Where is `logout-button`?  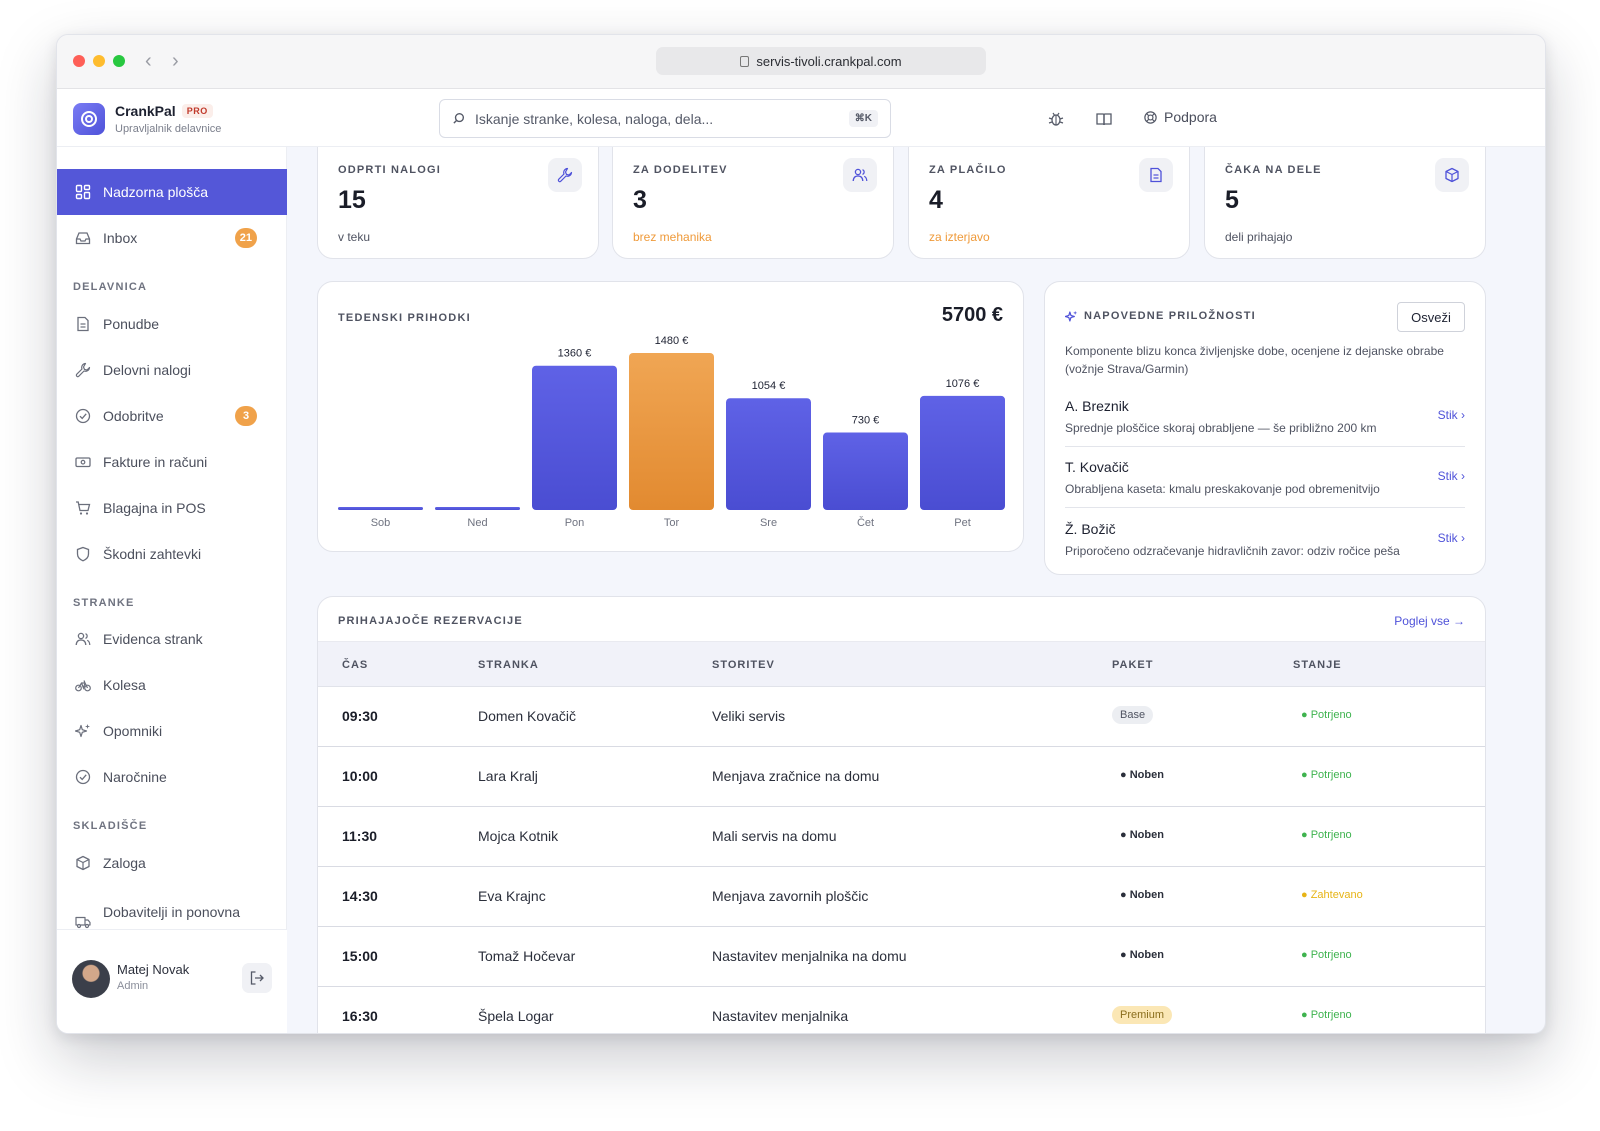 logout-button is located at coordinates (257, 978).